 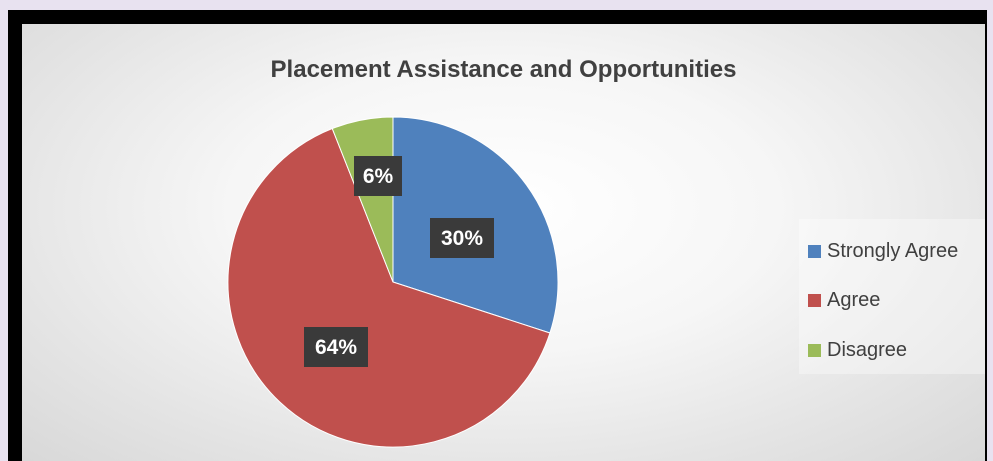 I want to click on data-label-agree: 64%, so click(x=336, y=347).